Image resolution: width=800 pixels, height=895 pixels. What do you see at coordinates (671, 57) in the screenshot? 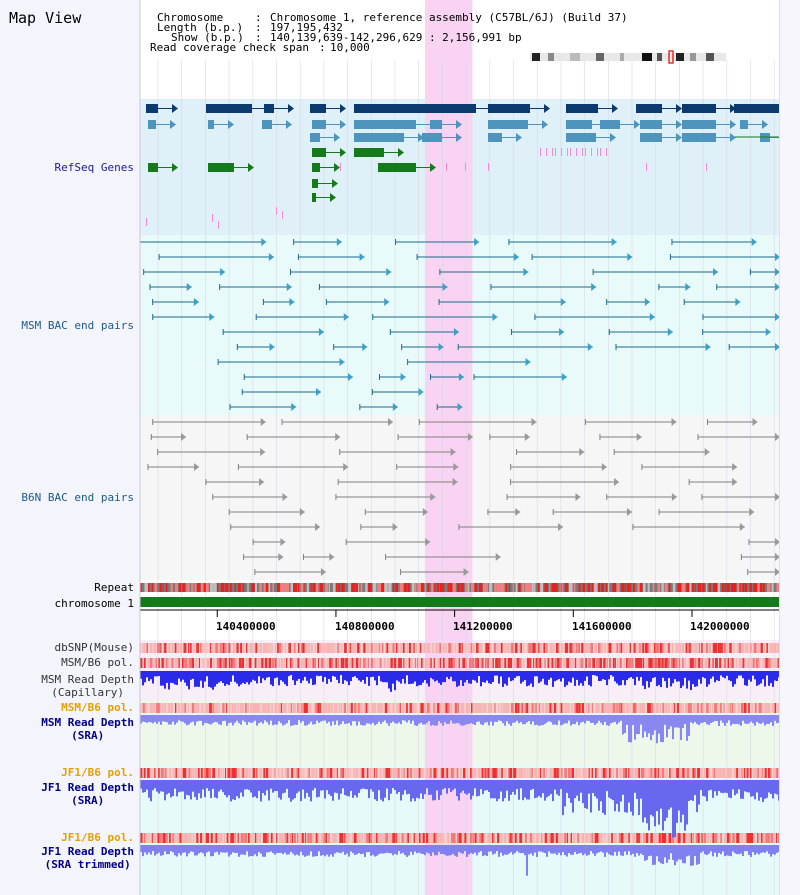
I see `ideogram-region-marker` at bounding box center [671, 57].